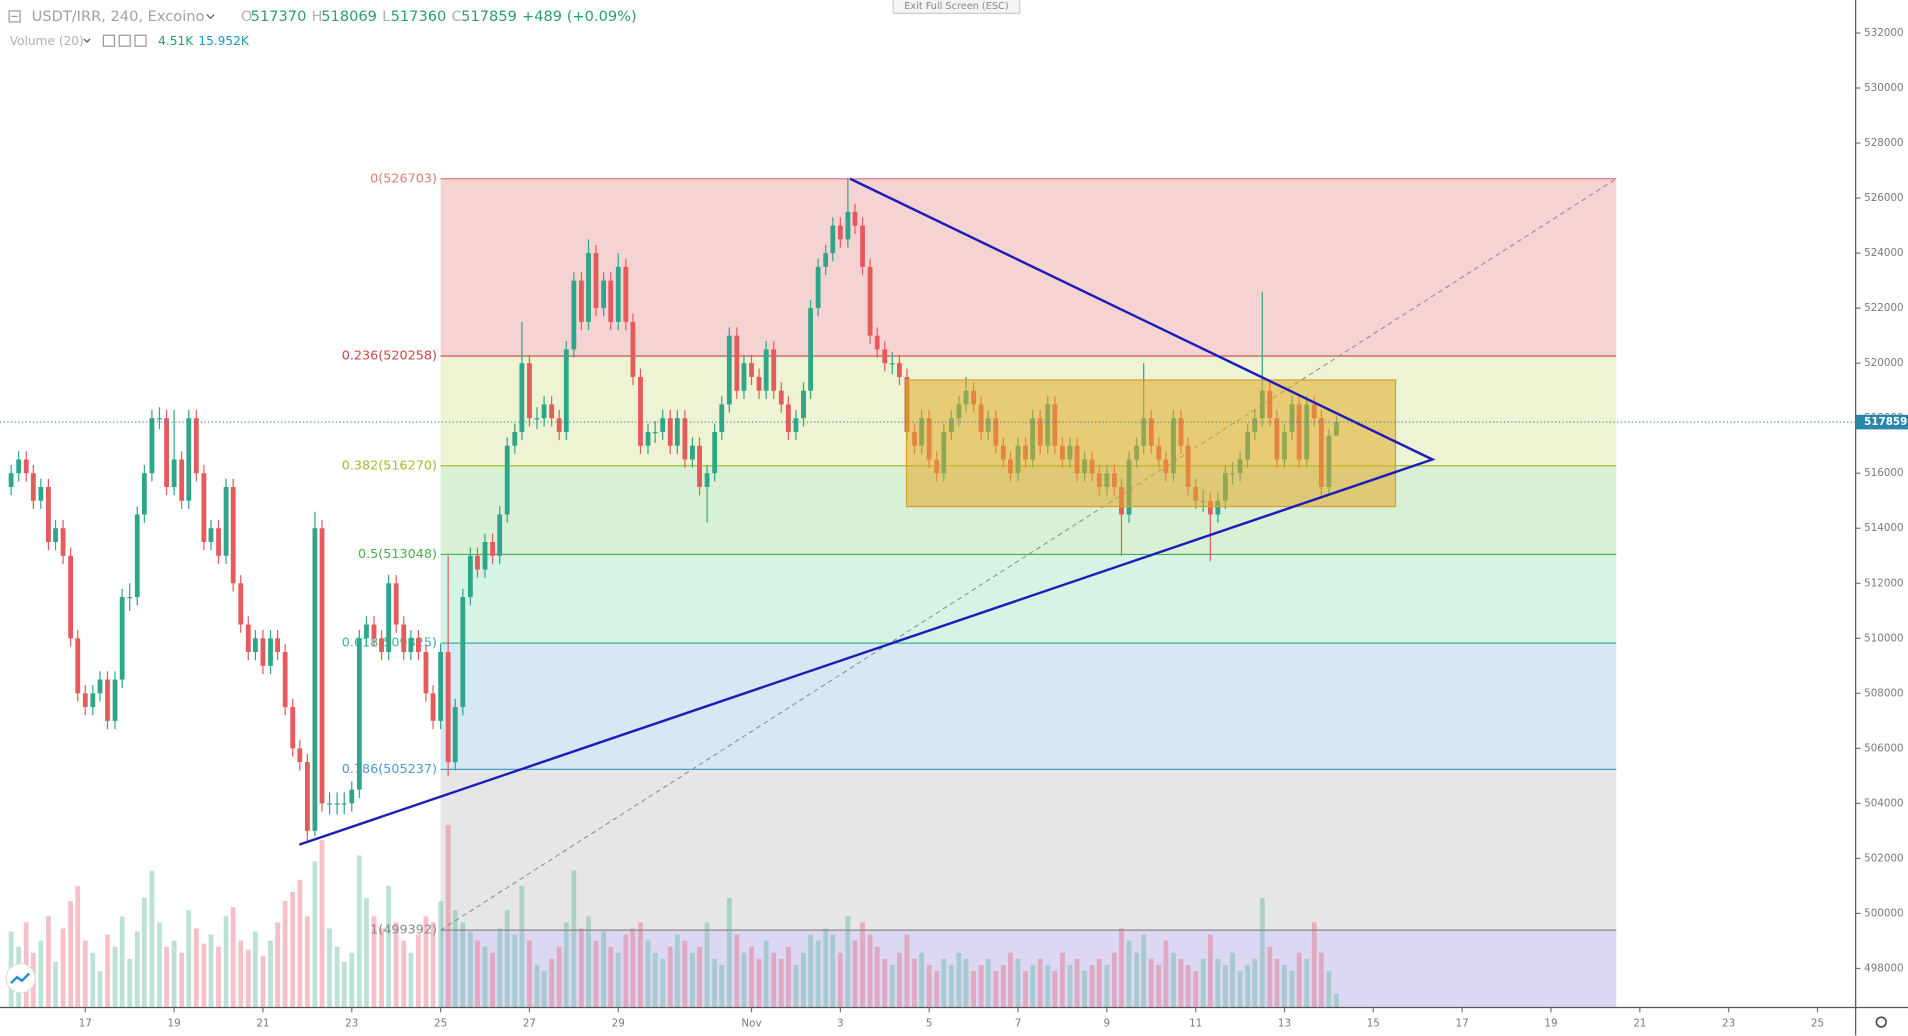  I want to click on y-tick-label: 522000, so click(1883, 308).